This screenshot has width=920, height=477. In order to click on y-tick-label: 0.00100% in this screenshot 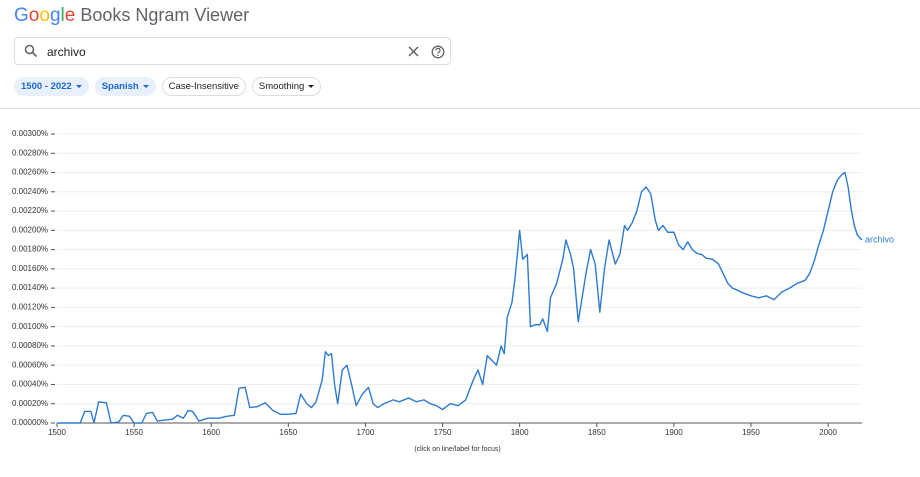, I will do `click(30, 326)`.